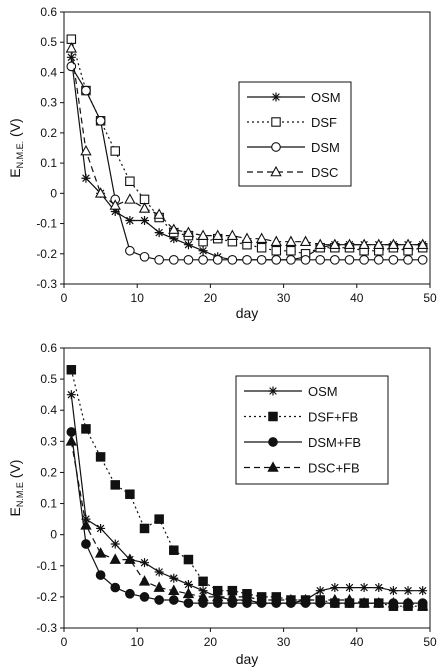 The image size is (442, 672). Describe the element at coordinates (48, 133) in the screenshot. I see `y-tick-label: 0.2` at that location.